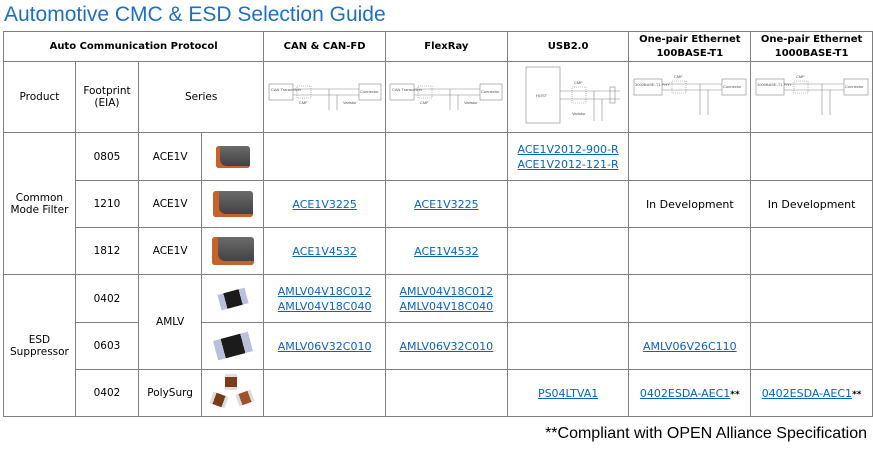 This screenshot has height=451, width=873. Describe the element at coordinates (568, 393) in the screenshot. I see `part-link: PS04LTVA1` at that location.